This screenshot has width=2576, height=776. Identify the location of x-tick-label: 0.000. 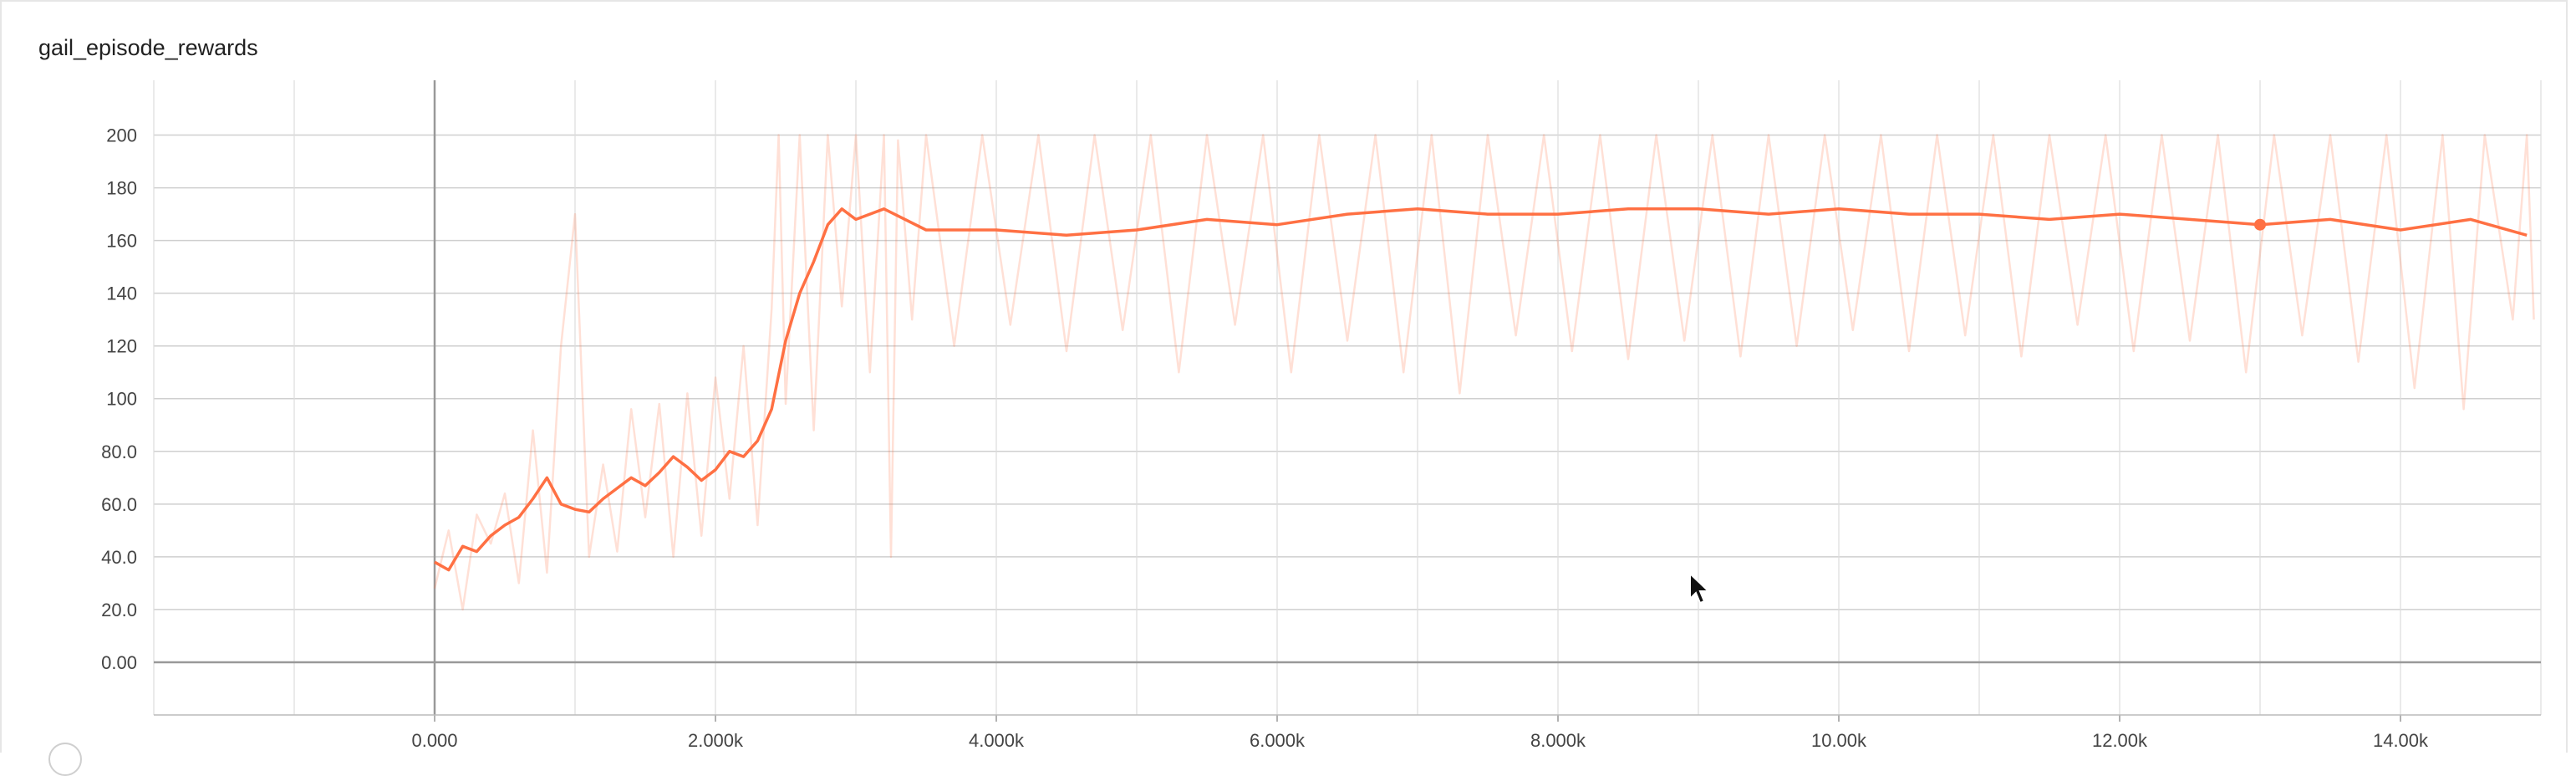
(434, 740).